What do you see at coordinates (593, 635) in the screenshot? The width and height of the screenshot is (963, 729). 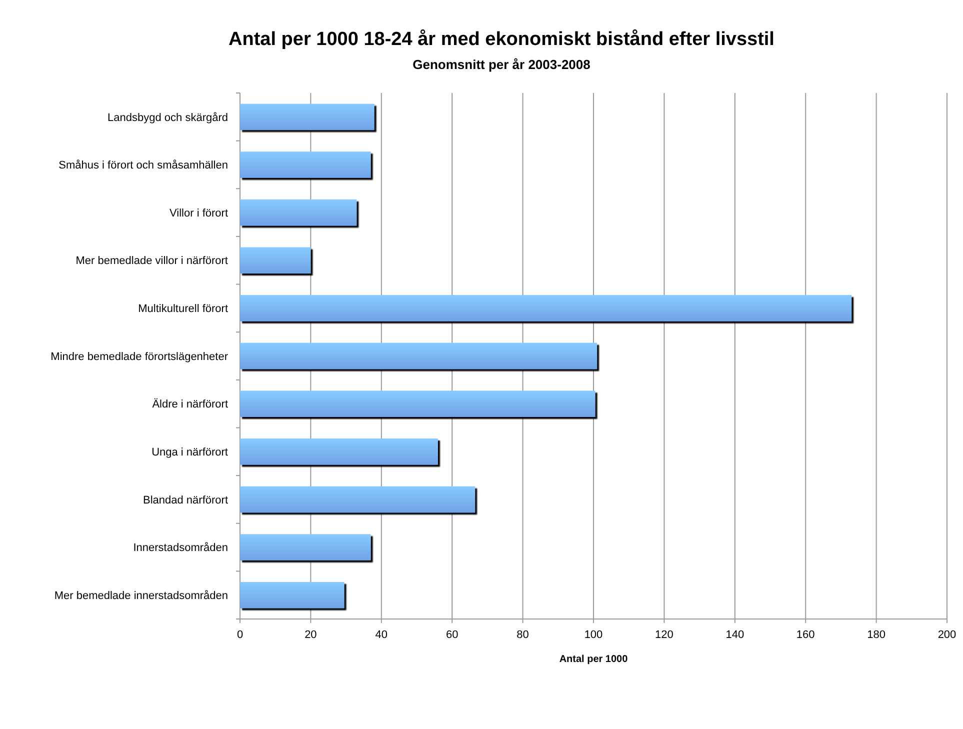 I see `x-tick-label: 100` at bounding box center [593, 635].